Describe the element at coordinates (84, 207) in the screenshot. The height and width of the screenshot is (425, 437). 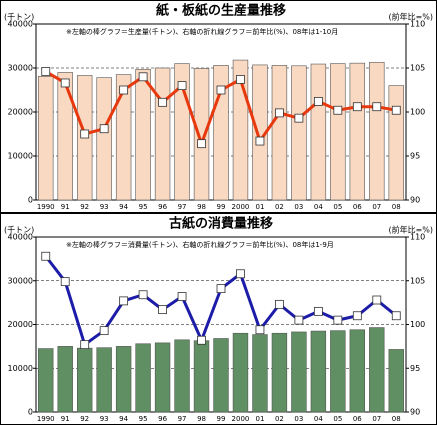
I see `x-tick-label: 92` at that location.